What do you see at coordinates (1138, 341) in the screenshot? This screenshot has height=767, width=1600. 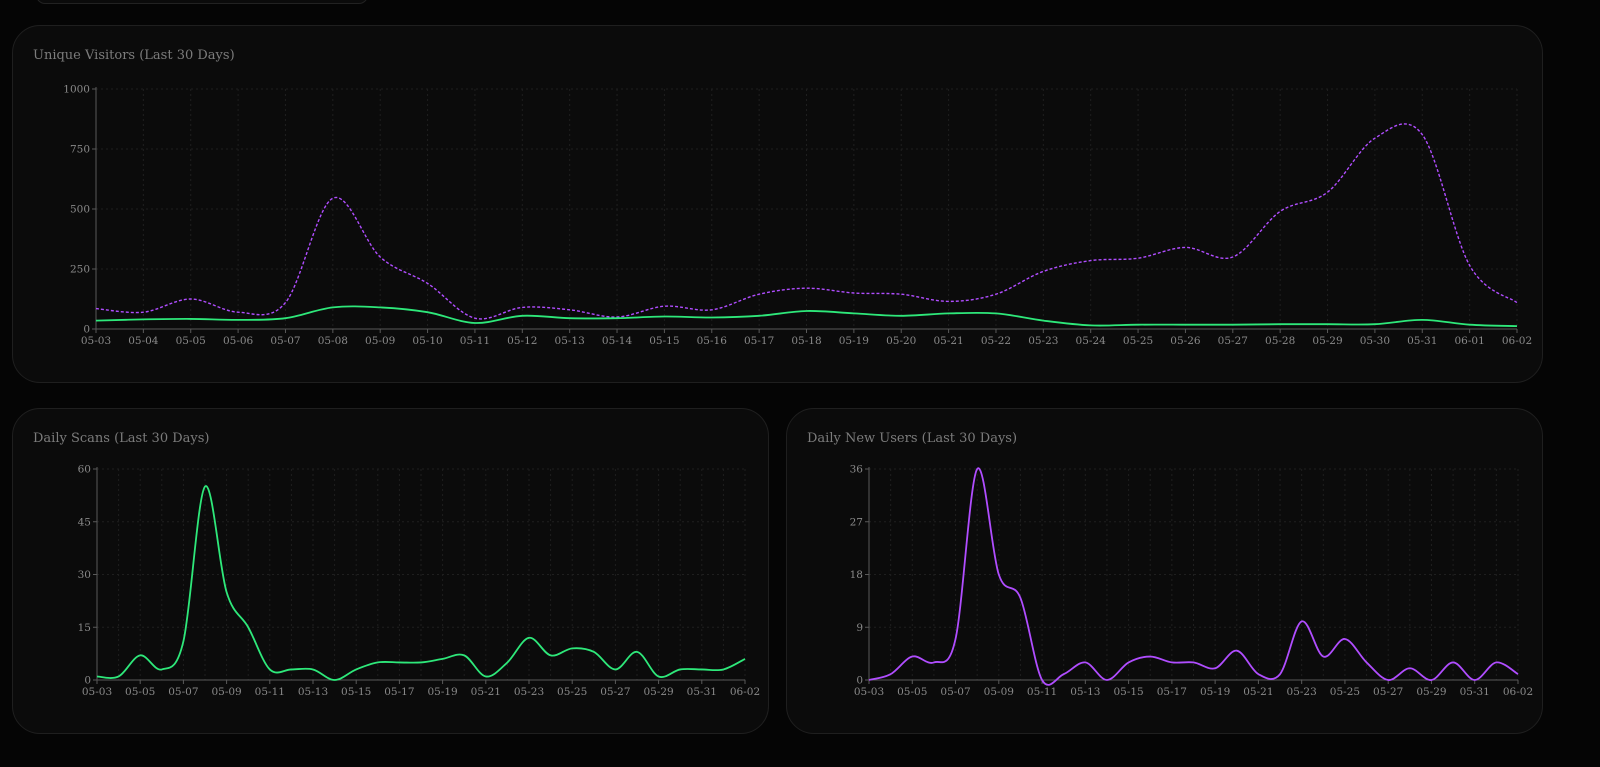 I see `visitors-x-tick-label: 05-25` at bounding box center [1138, 341].